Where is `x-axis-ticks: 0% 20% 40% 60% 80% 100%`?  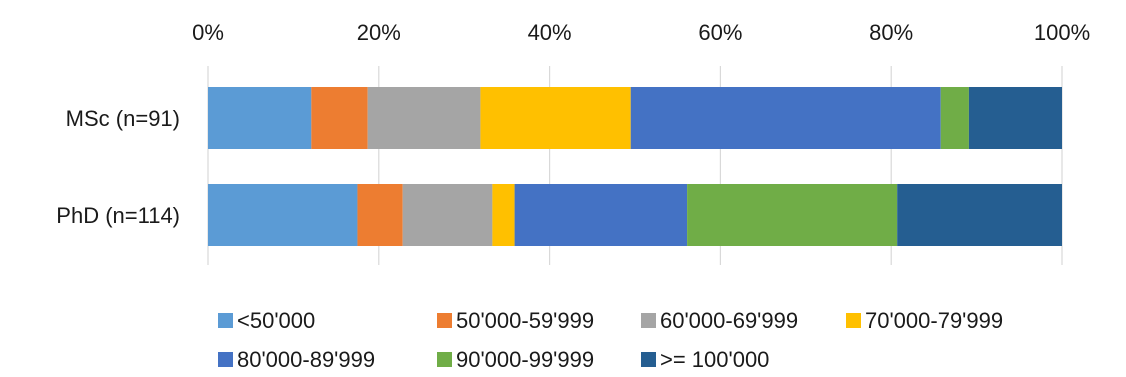
x-axis-ticks: 0% 20% 40% 60% 80% 100% is located at coordinates (641, 32).